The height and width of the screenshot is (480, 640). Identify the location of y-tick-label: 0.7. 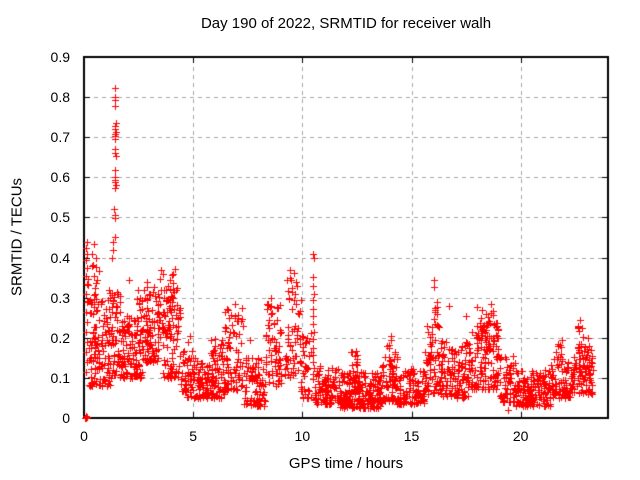
(60, 137).